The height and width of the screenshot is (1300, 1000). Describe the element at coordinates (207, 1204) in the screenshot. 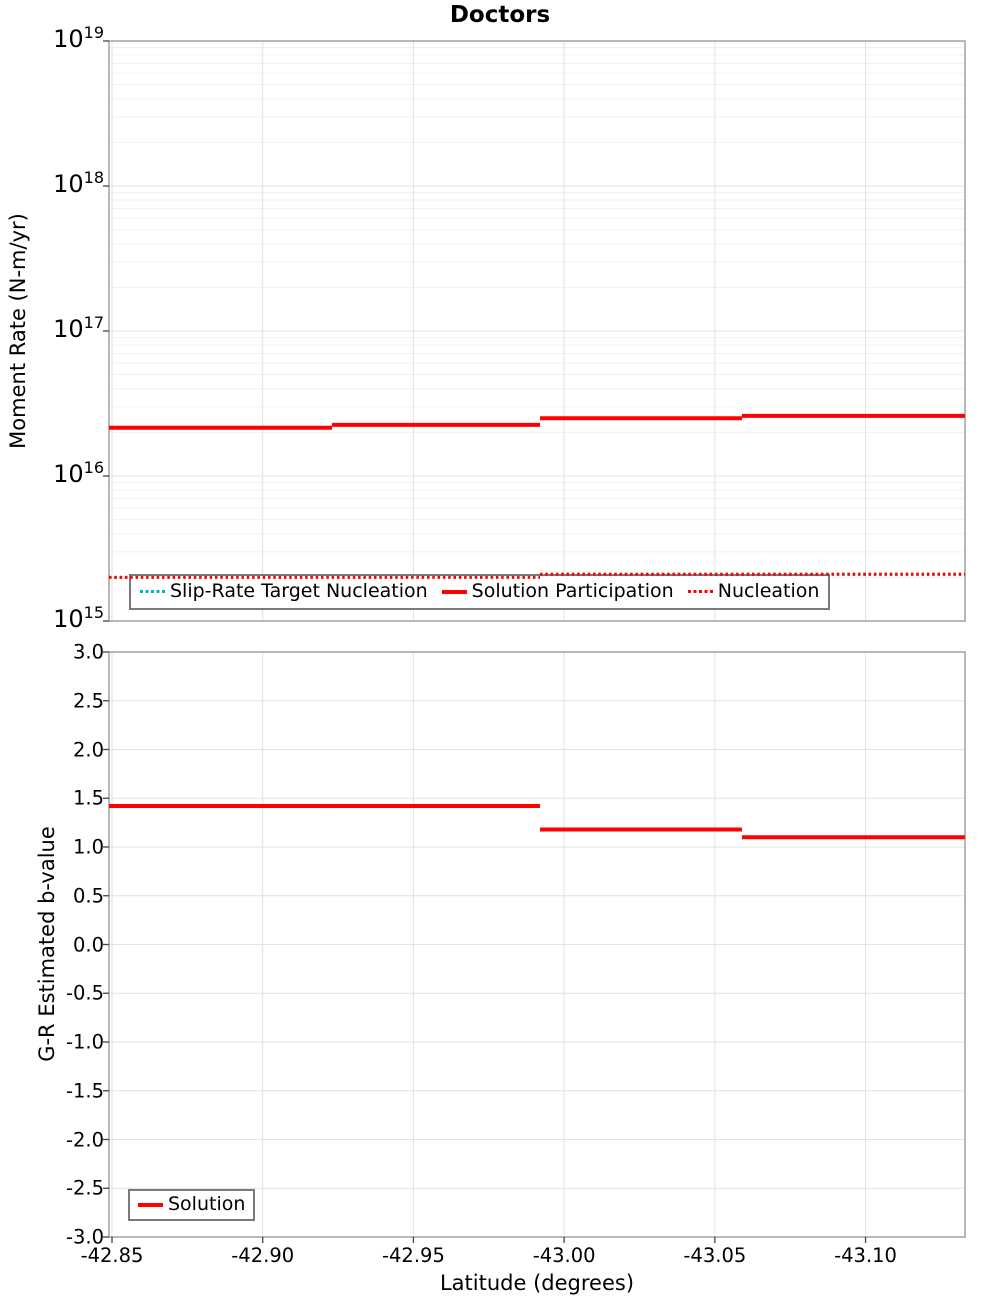

I see `legend-label-solution: Solution` at that location.